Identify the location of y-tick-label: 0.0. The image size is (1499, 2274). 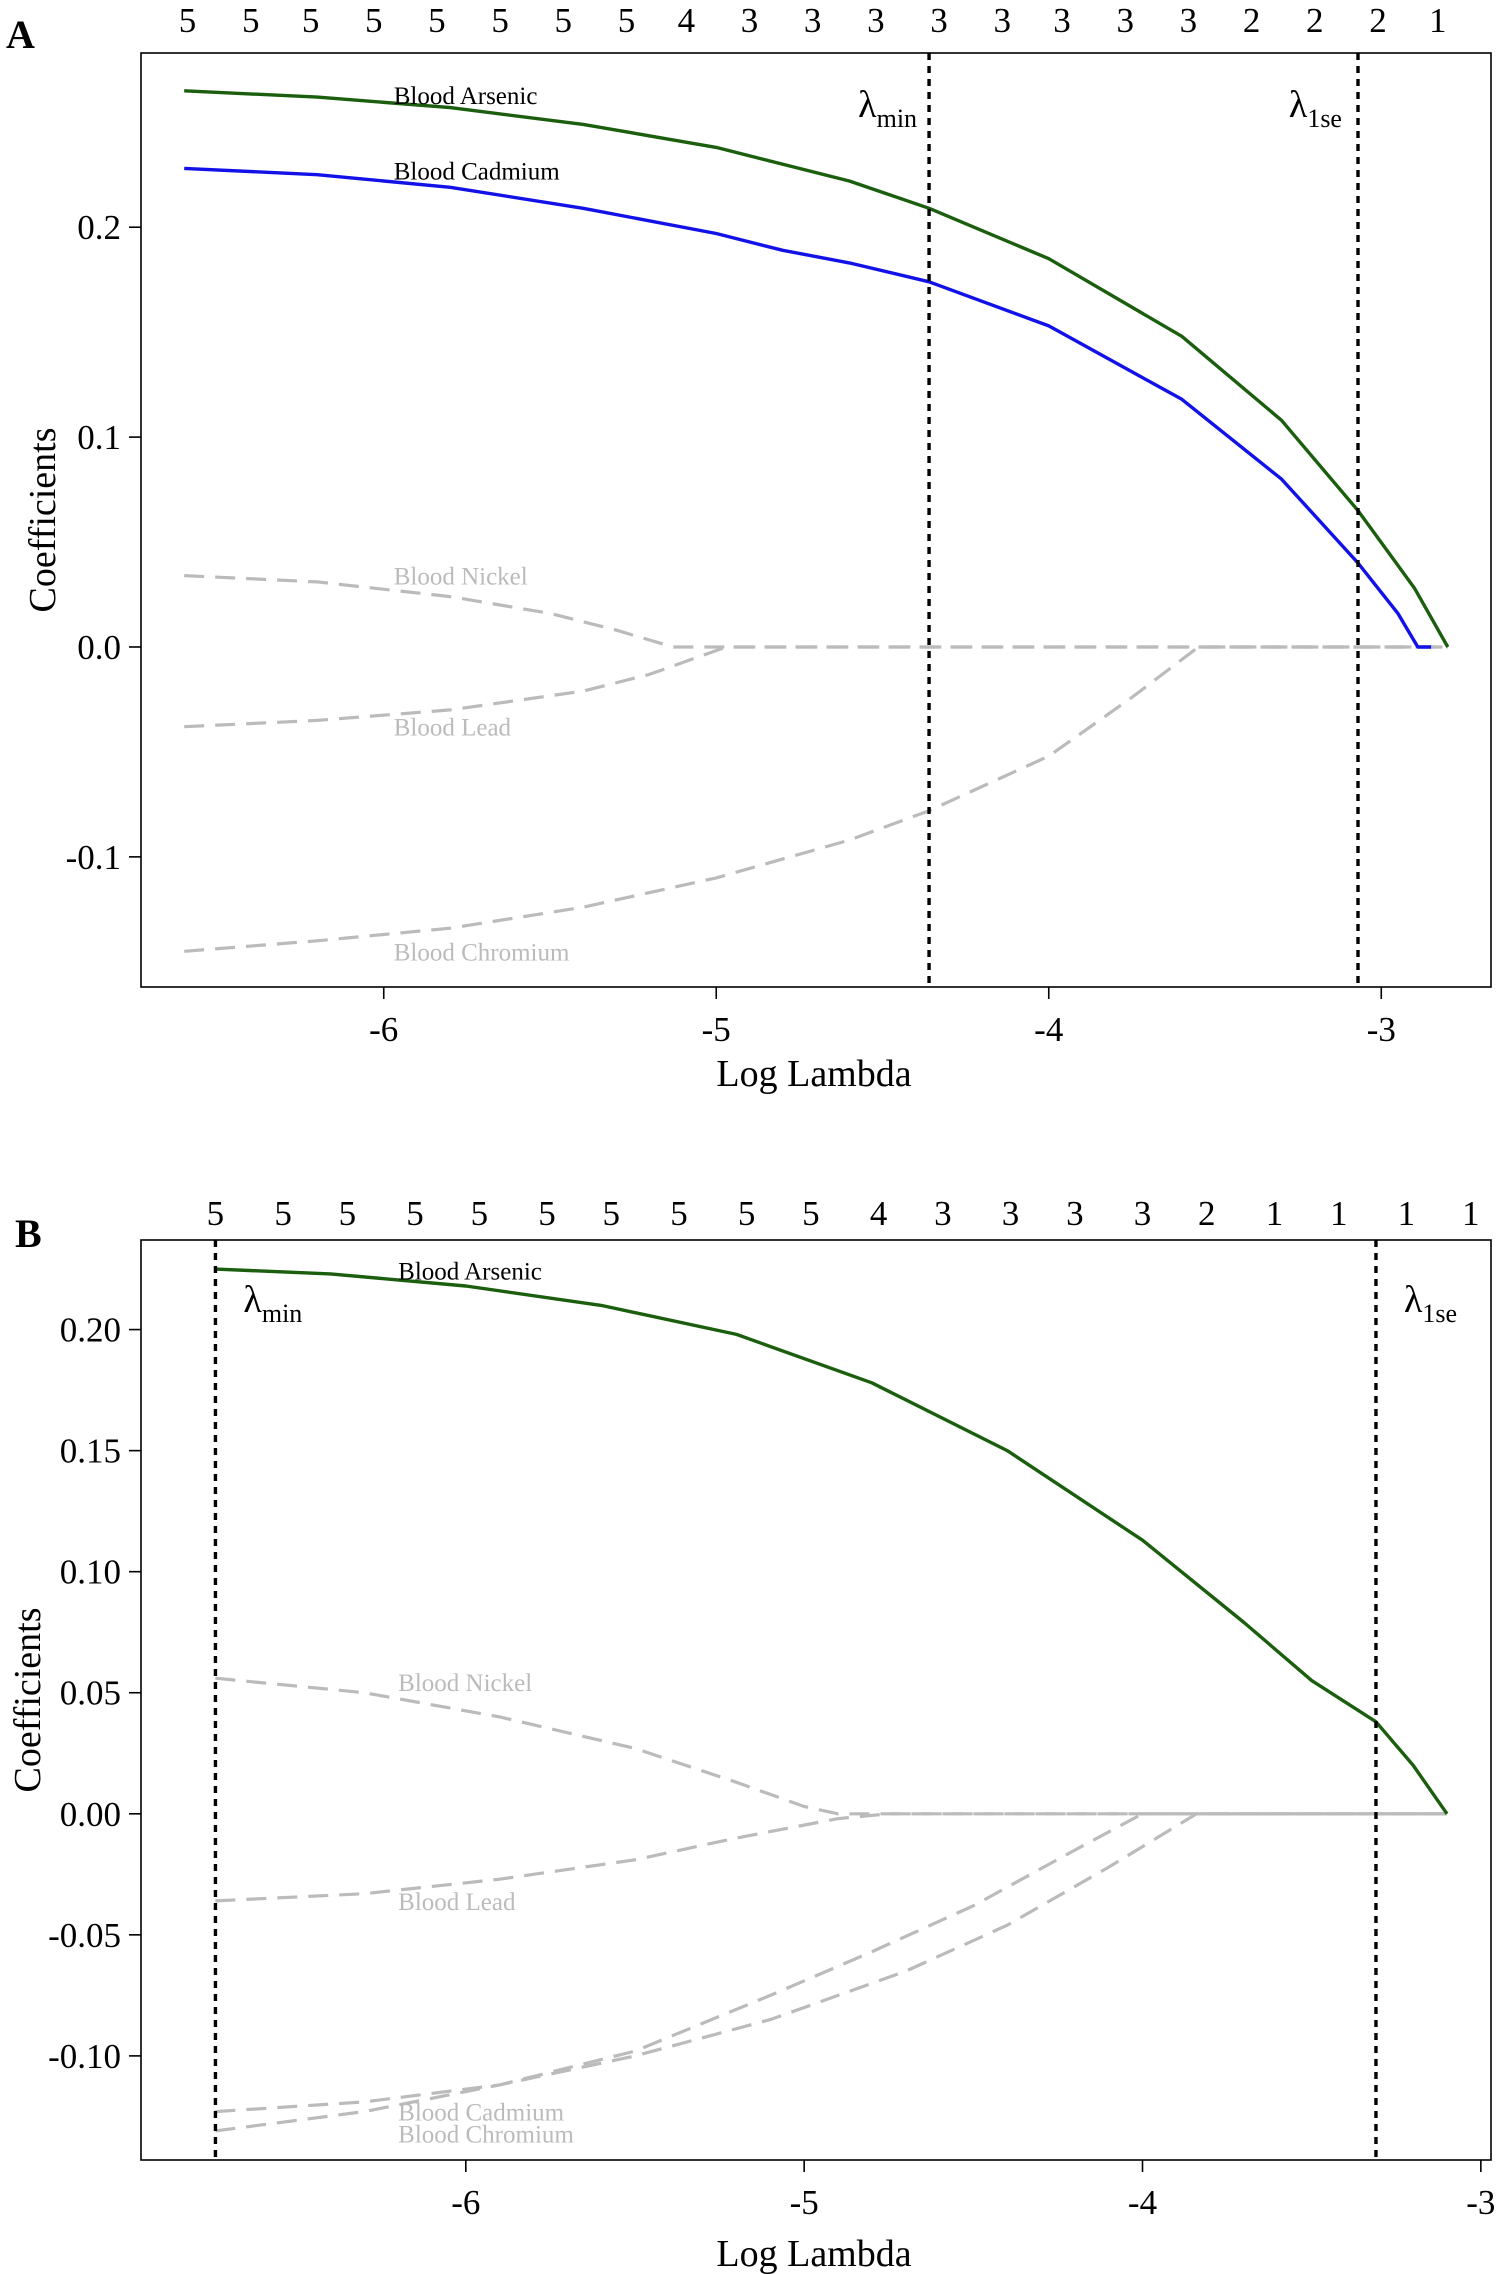
(99, 647).